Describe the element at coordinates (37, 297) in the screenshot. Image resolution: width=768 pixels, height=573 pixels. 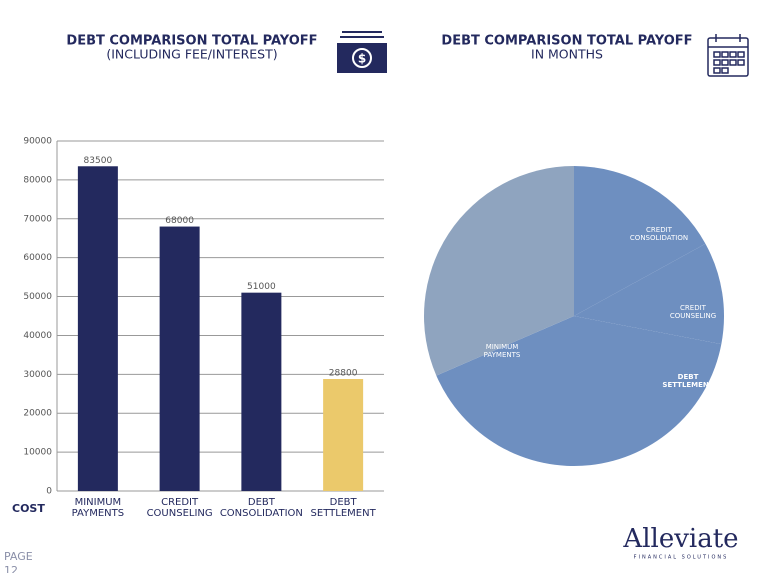
I see `y-tick-label: 50000` at that location.